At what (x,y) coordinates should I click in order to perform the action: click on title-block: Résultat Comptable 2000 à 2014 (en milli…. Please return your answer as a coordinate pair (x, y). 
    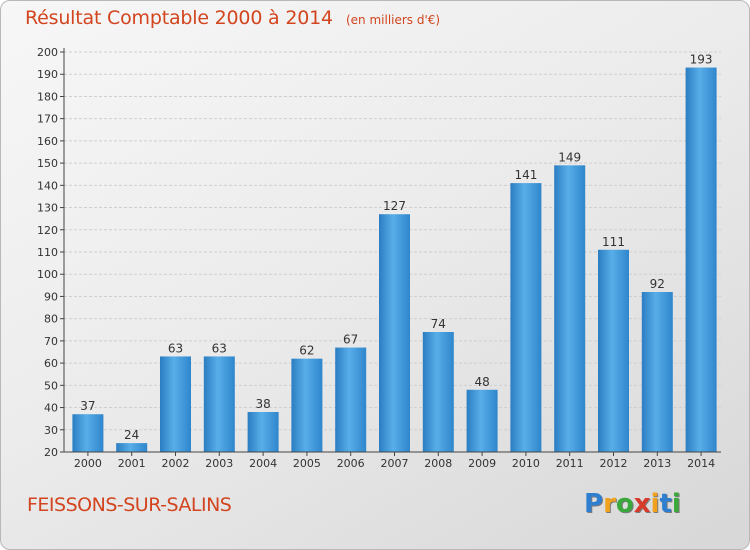
    Looking at the image, I should click on (232, 18).